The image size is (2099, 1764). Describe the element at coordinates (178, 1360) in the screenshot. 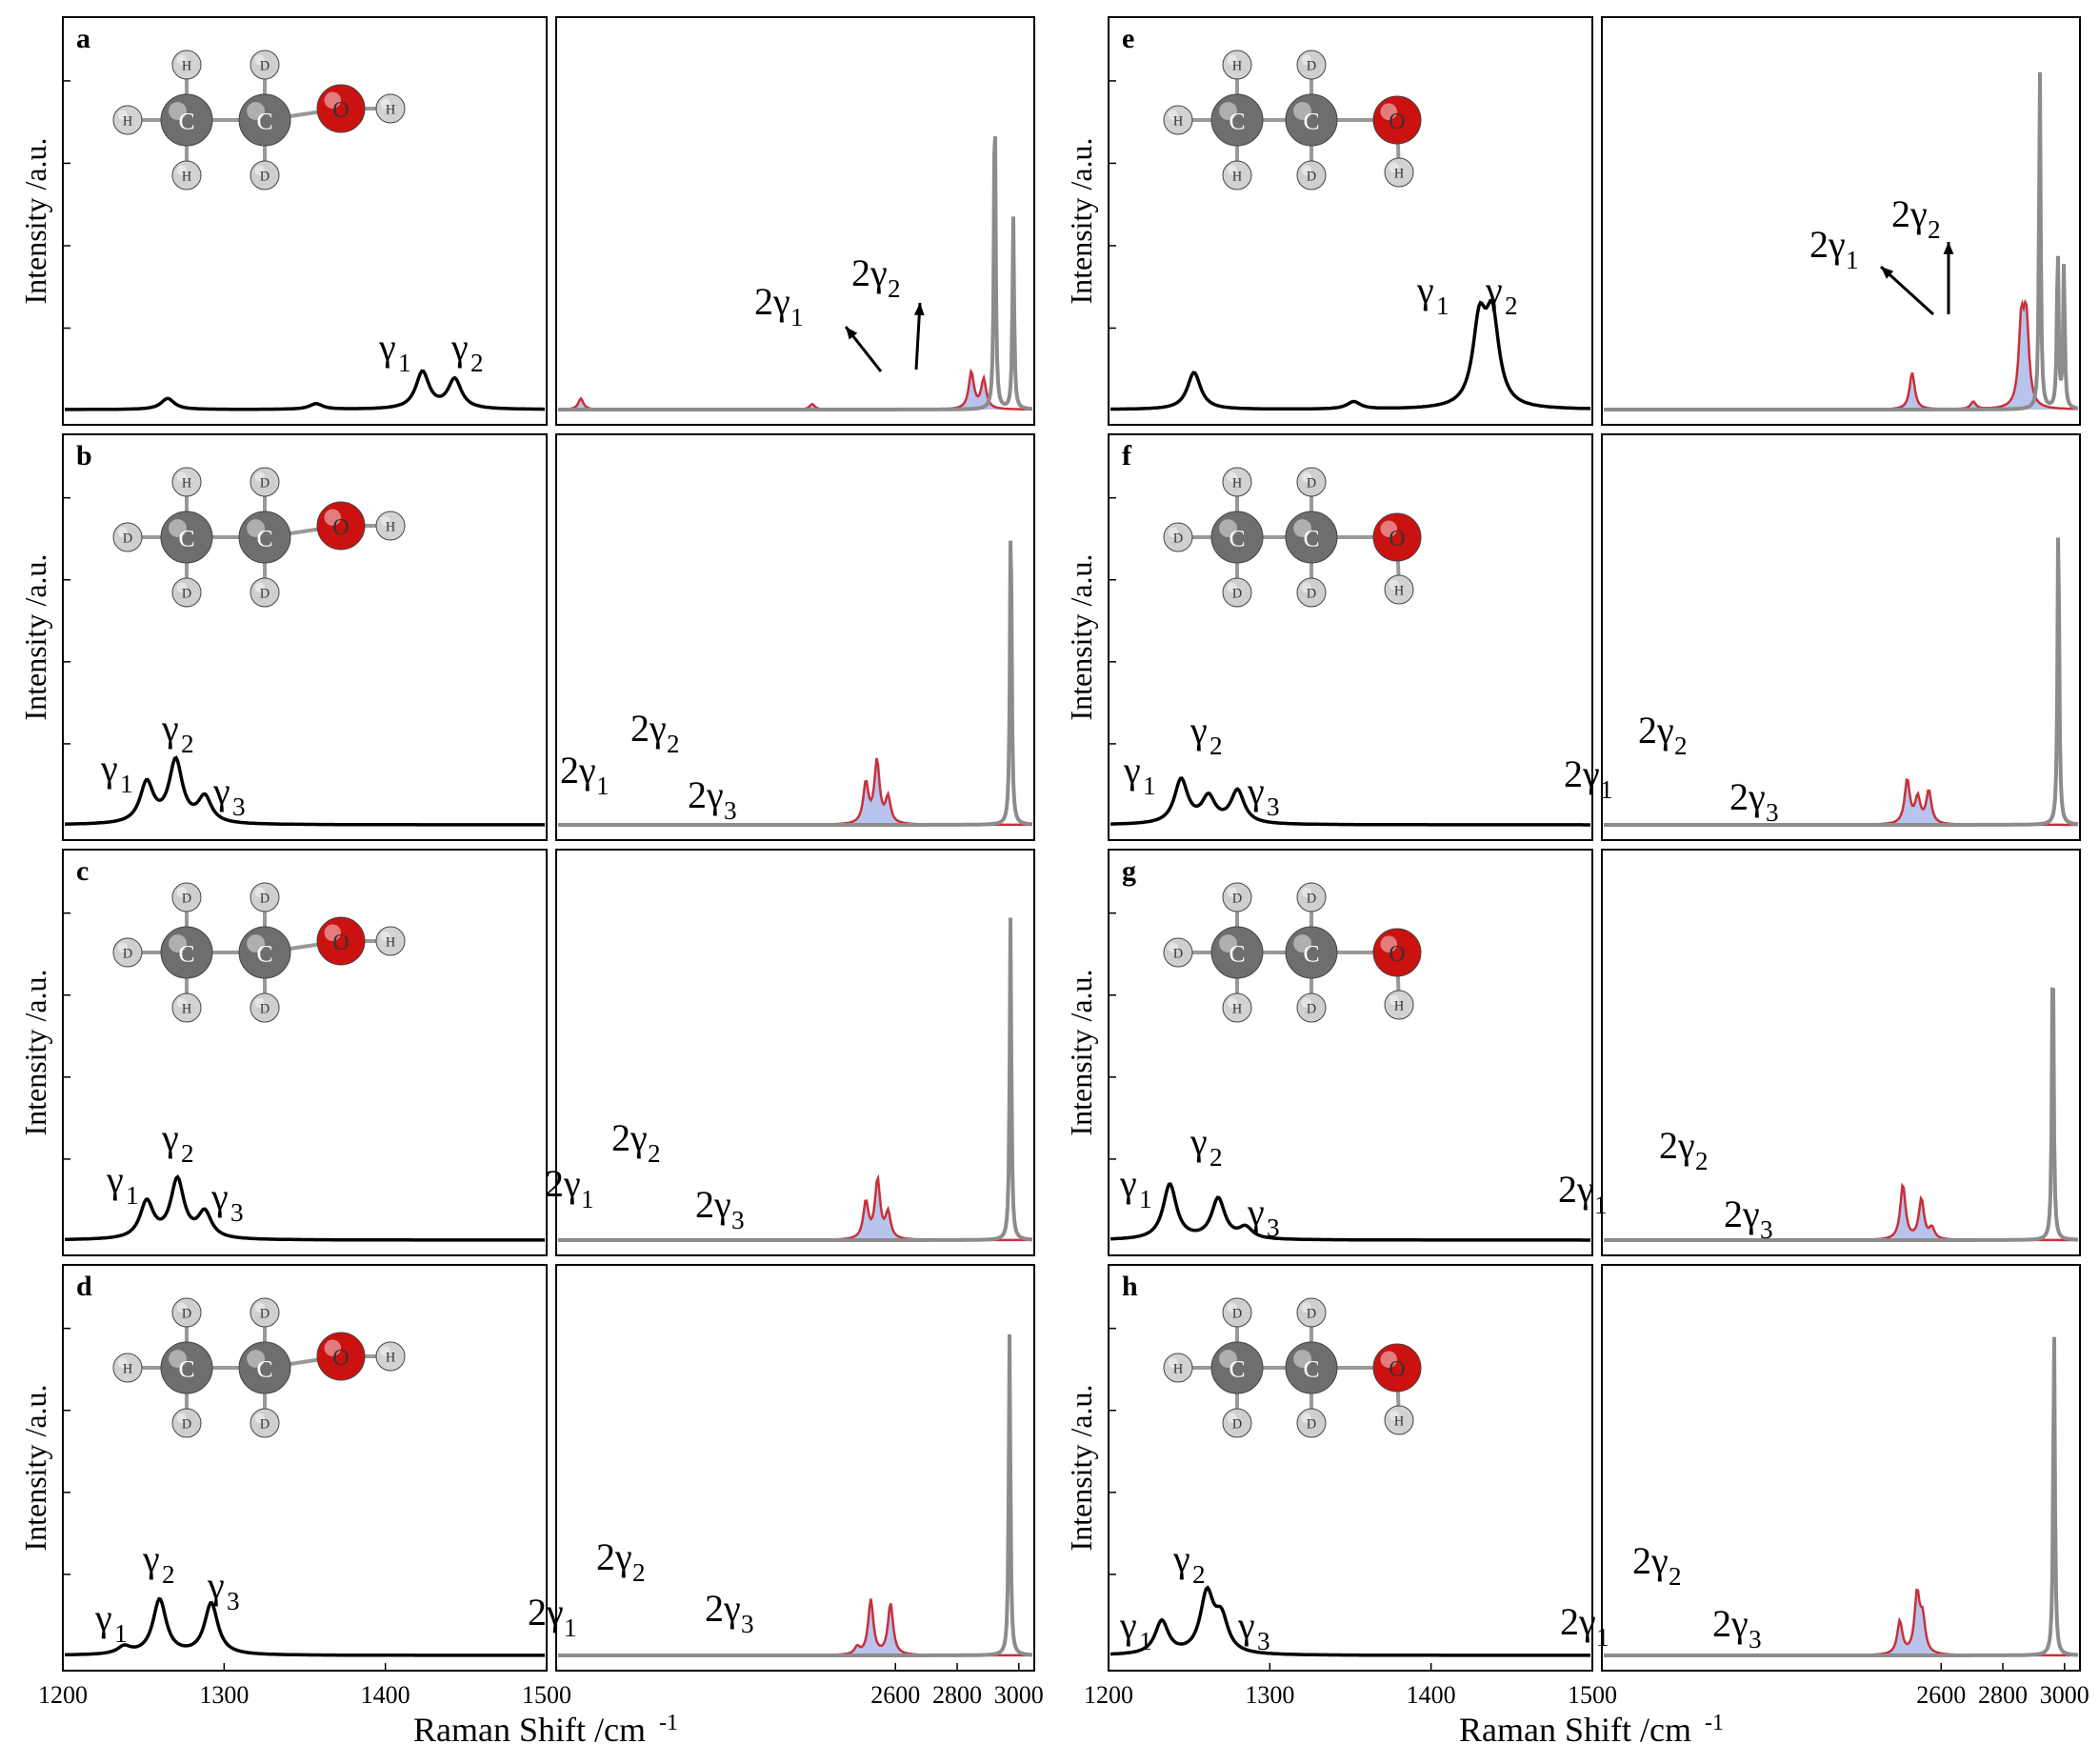

I see `panel-d-atom-c1-highlight` at that location.